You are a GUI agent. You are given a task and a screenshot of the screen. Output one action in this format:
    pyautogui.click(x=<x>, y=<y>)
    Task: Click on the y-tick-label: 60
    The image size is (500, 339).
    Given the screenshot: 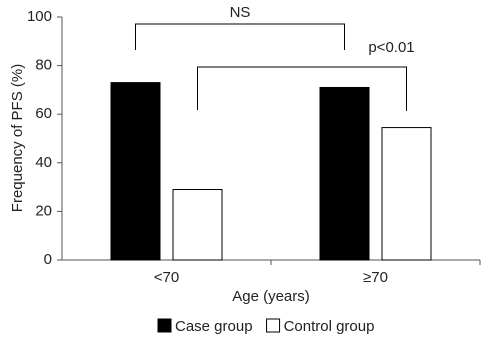 What is the action you would take?
    pyautogui.click(x=43, y=113)
    